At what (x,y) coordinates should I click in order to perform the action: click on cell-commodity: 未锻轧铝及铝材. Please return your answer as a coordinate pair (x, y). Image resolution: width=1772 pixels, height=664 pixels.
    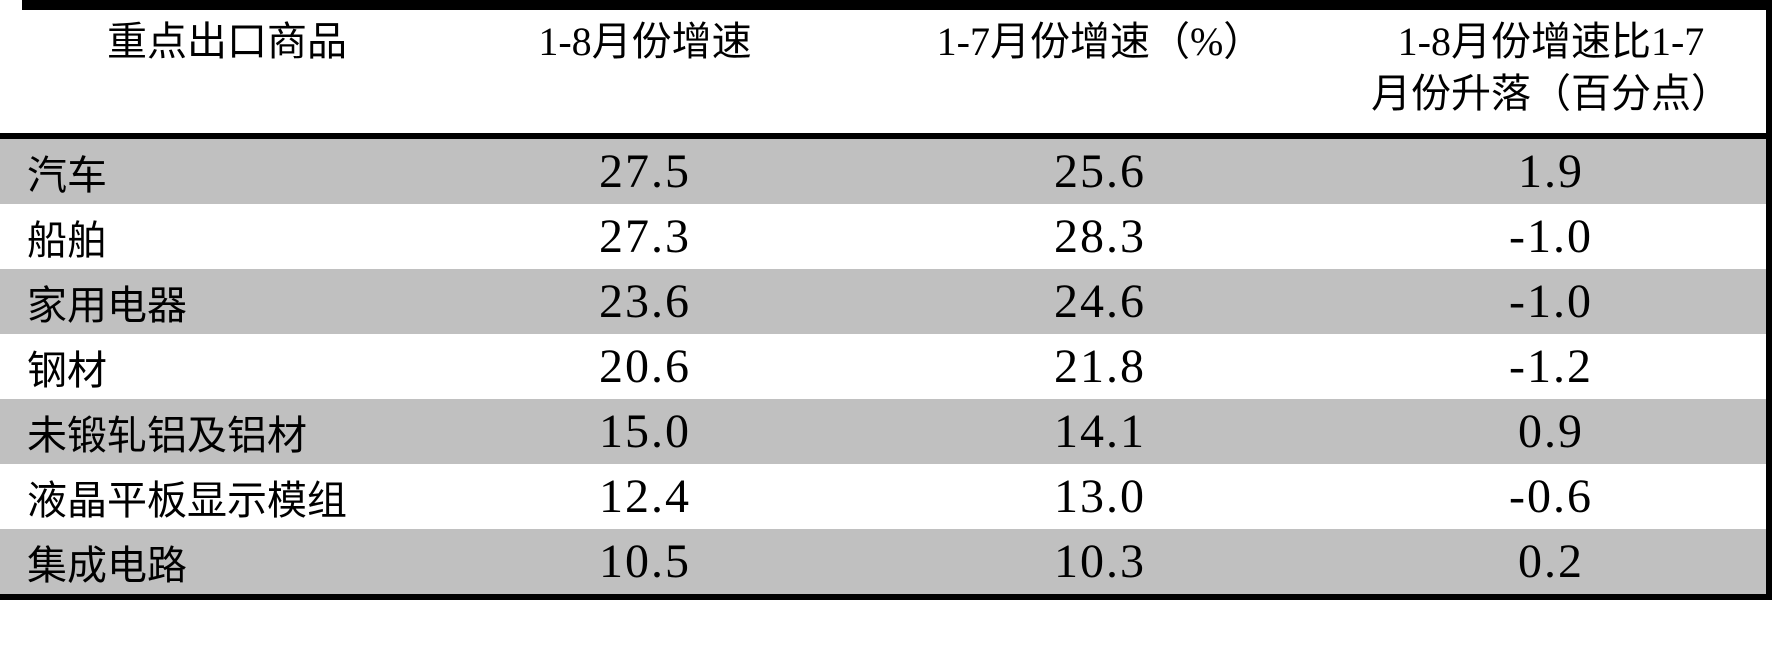
    Looking at the image, I should click on (167, 435).